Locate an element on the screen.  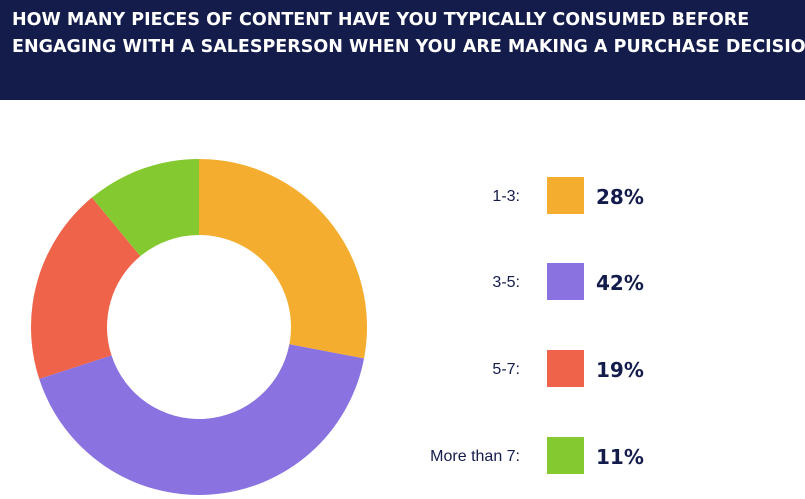
legend-item: More than 7: 11% is located at coordinates (530, 457).